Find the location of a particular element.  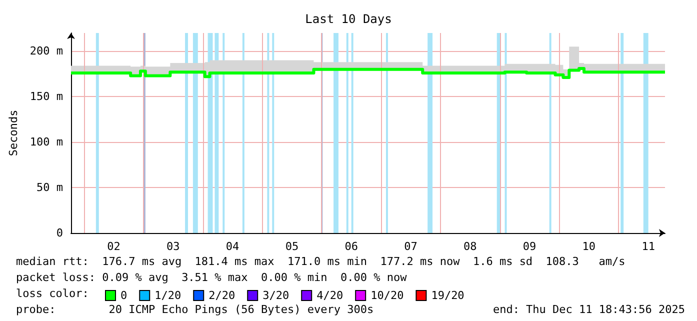

x-tick-label: 04 is located at coordinates (233, 246).